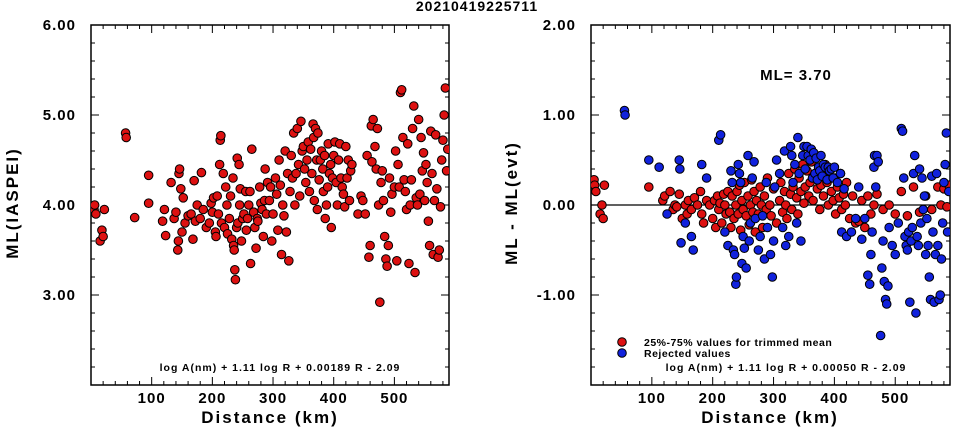 This screenshot has height=428, width=955. Describe the element at coordinates (559, 205) in the screenshot. I see `y-tick-label: 0.00` at that location.